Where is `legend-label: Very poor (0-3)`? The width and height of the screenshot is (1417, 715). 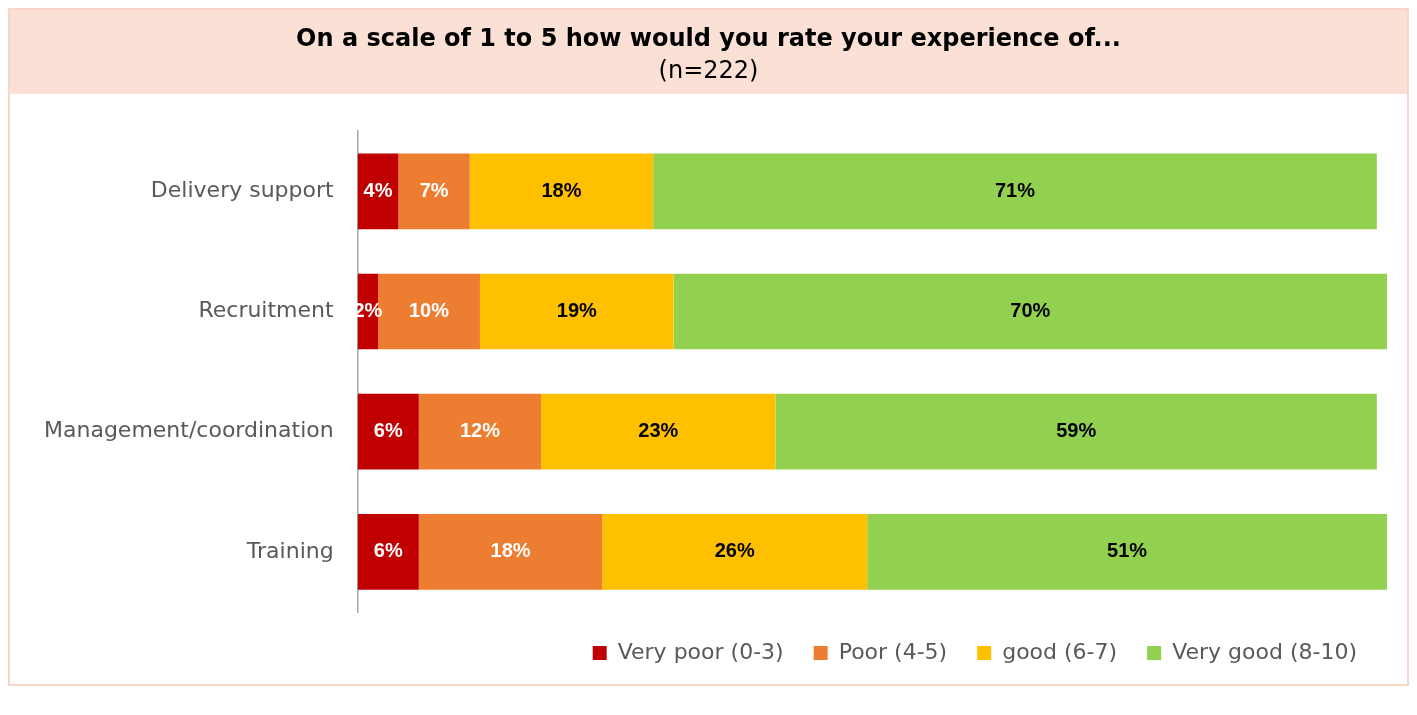
legend-label: Very poor (0-3) is located at coordinates (700, 651).